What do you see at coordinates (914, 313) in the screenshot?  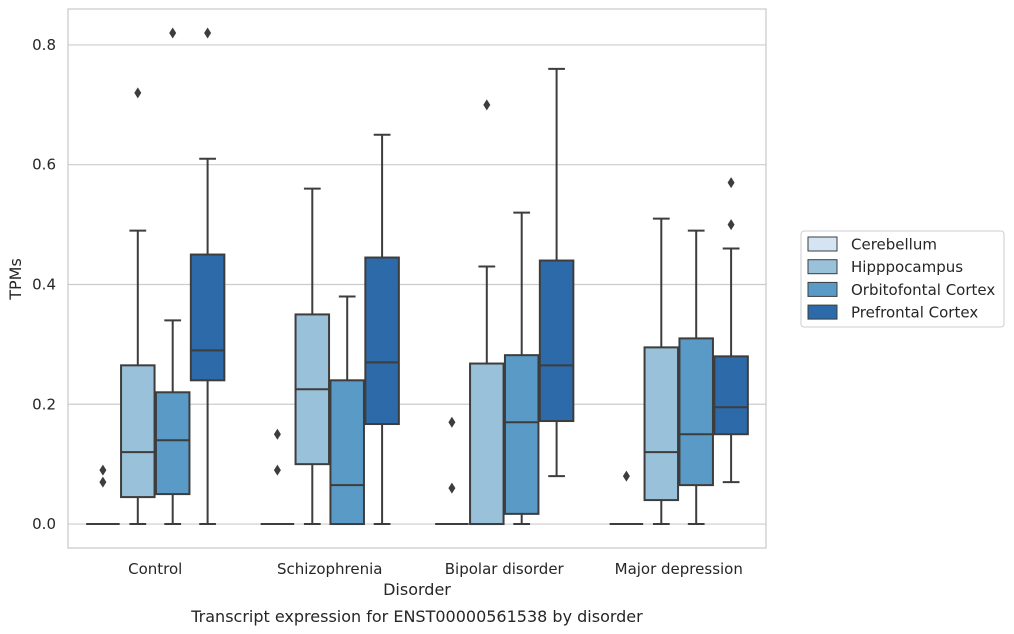 I see `legend-label: Prefrontal Cortex` at bounding box center [914, 313].